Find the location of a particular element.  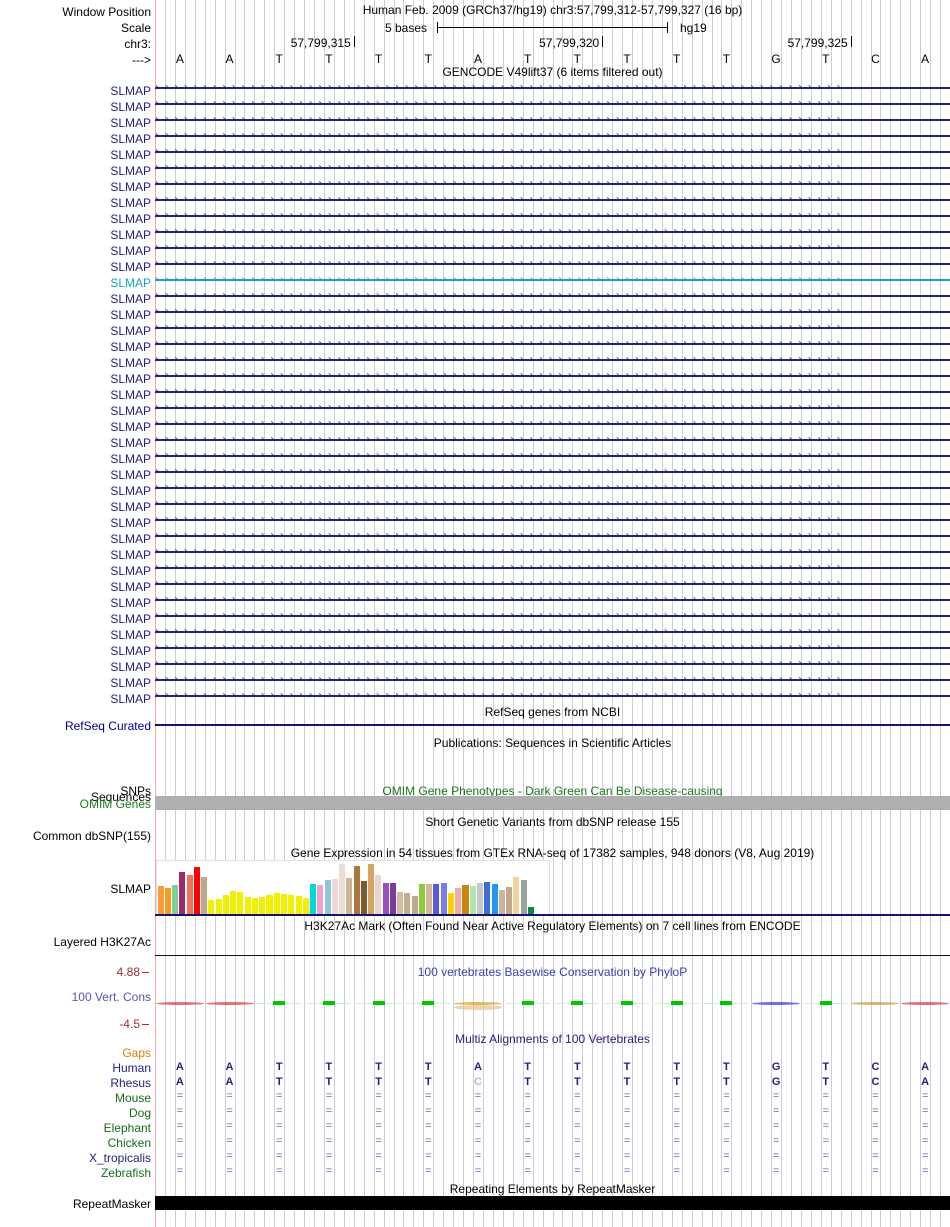

omim-track-label: OMIM Genes is located at coordinates (115, 804).